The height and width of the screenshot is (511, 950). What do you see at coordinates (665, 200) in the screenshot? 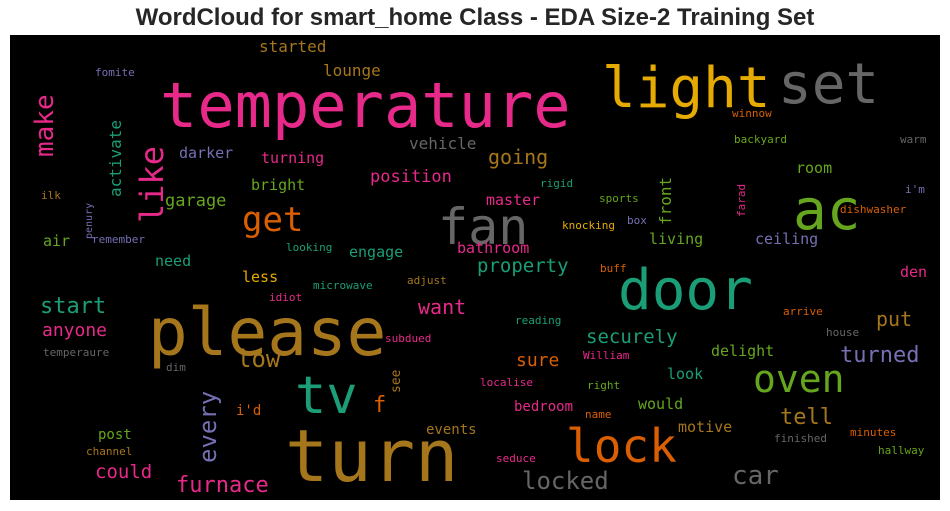
I see `word-front: front` at bounding box center [665, 200].